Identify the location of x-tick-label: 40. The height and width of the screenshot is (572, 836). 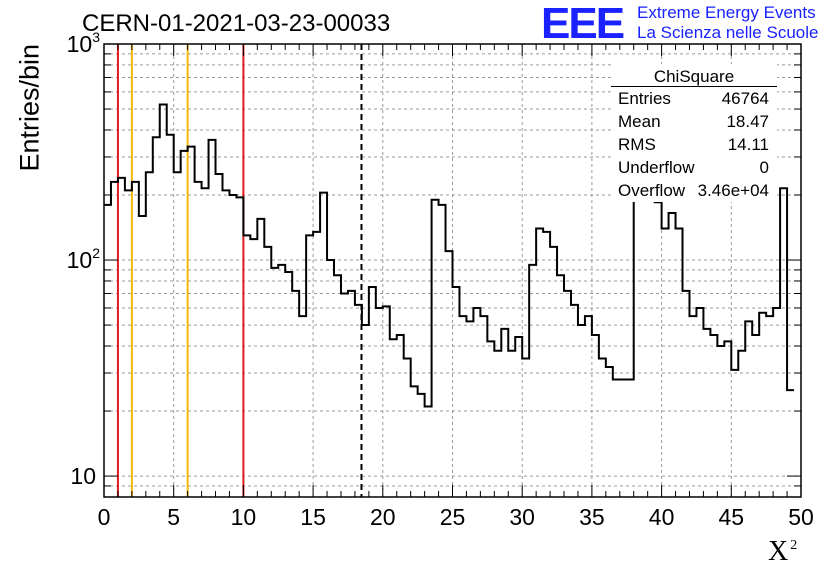
(662, 517).